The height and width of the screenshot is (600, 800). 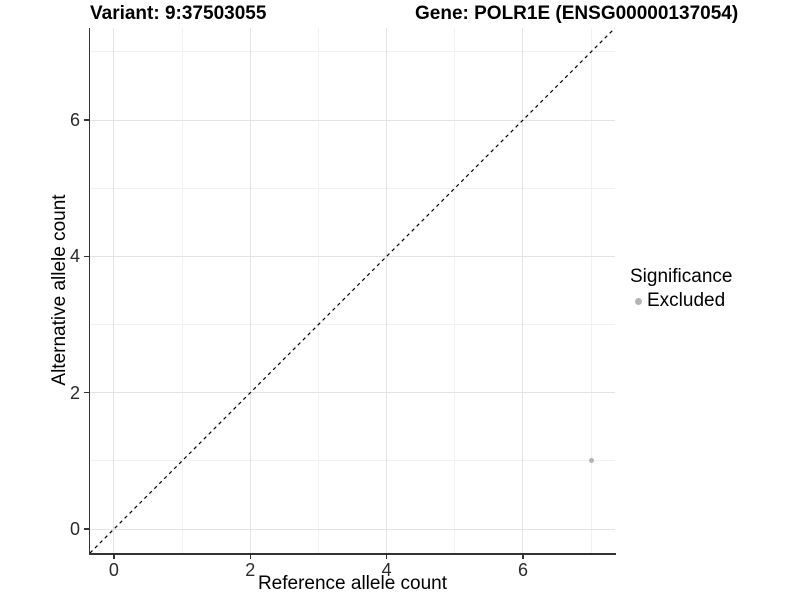 What do you see at coordinates (577, 13) in the screenshot?
I see `plot-title-gene: Gene: POLR1E (ENSG00000137054)` at bounding box center [577, 13].